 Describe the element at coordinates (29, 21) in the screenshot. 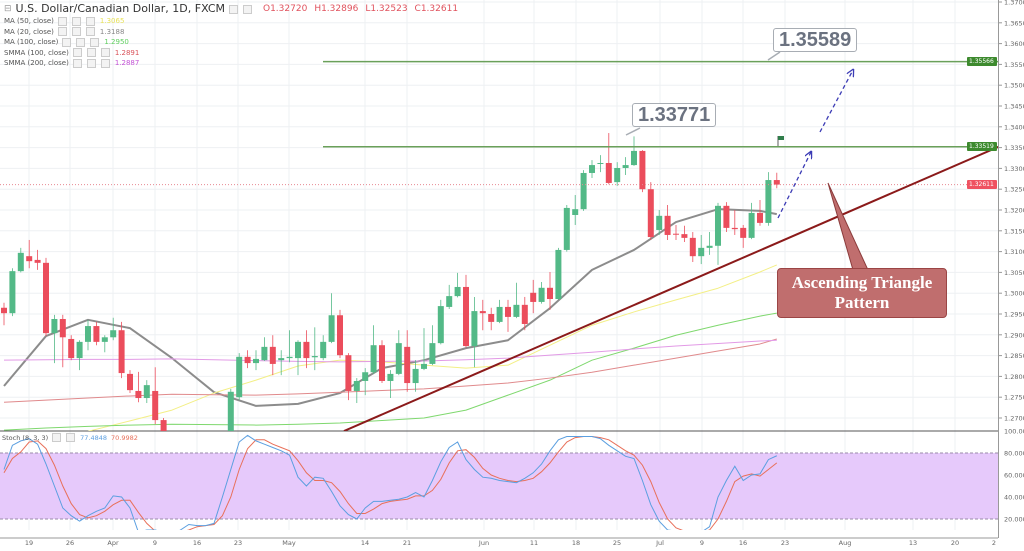

I see `indicator-label: MA (50, close)` at that location.